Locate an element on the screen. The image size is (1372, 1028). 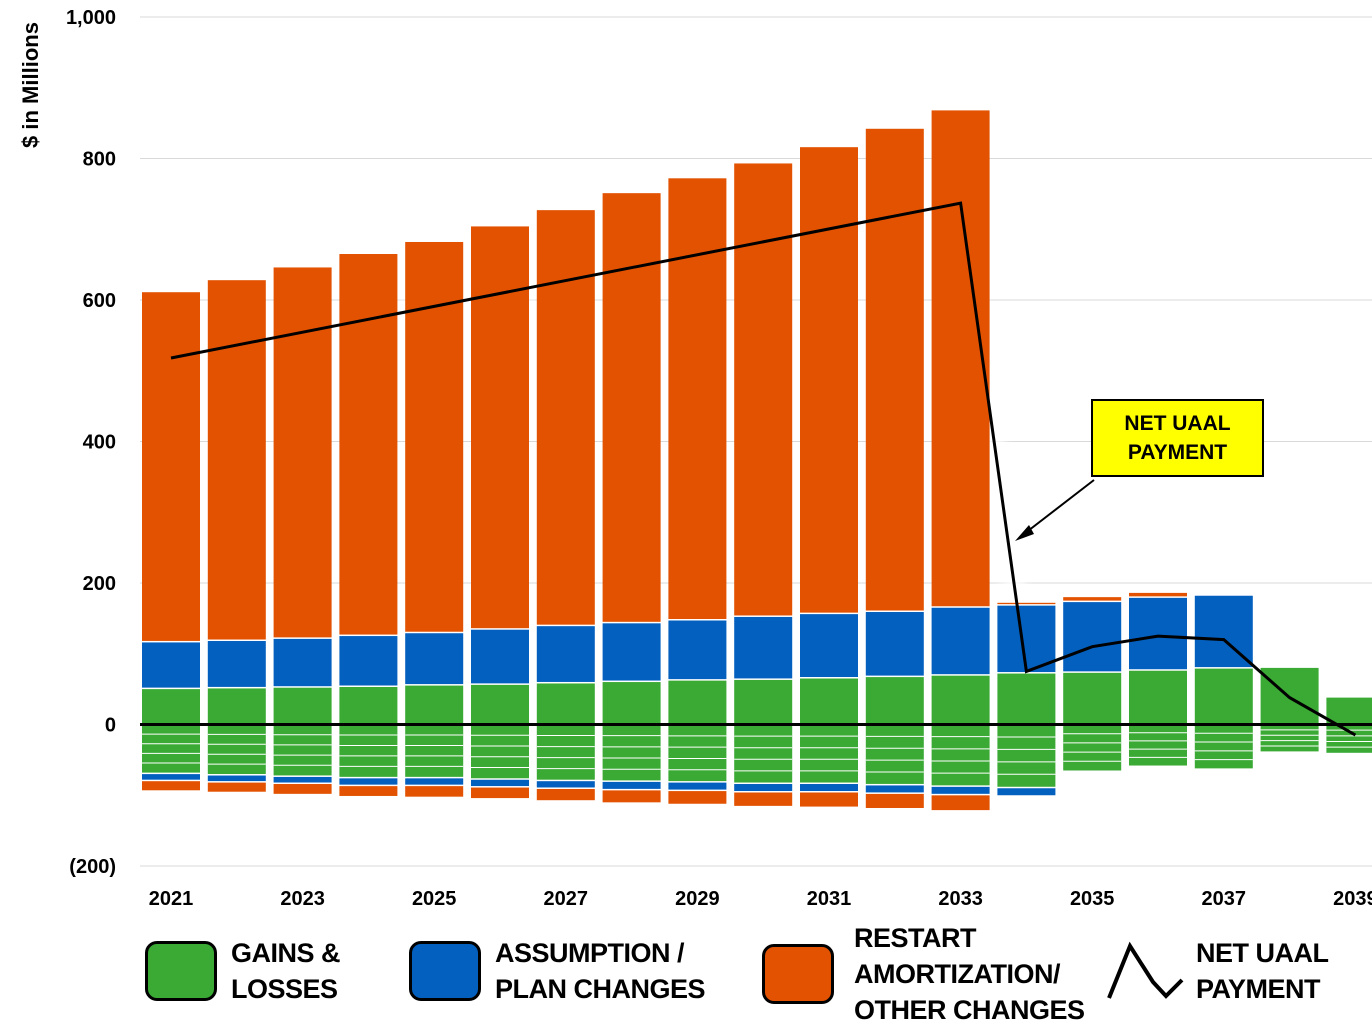
y-tick-label: 200 is located at coordinates (99, 584).